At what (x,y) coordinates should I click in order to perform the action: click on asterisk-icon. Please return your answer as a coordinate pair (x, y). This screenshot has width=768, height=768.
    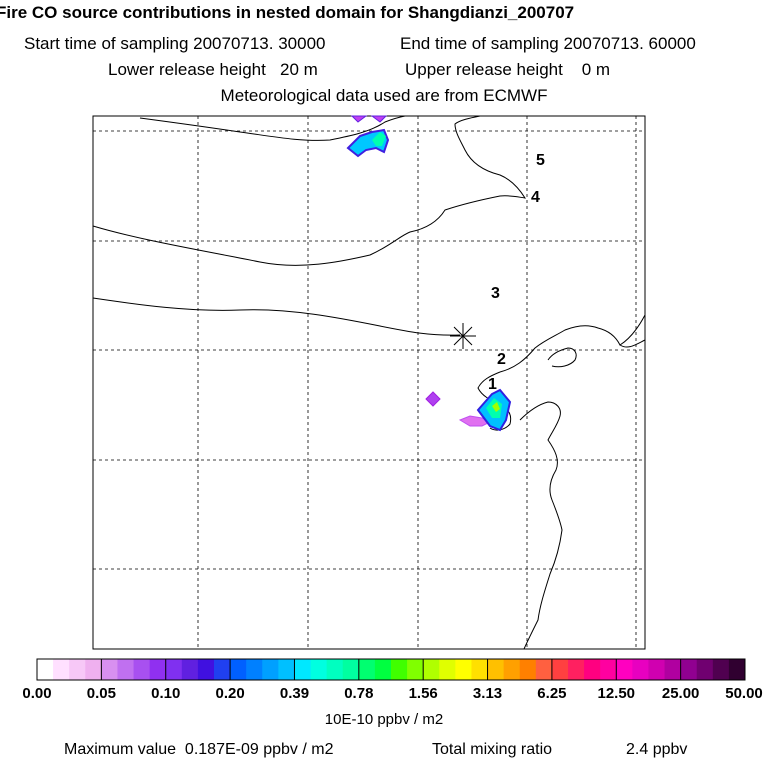
    Looking at the image, I should click on (463, 336).